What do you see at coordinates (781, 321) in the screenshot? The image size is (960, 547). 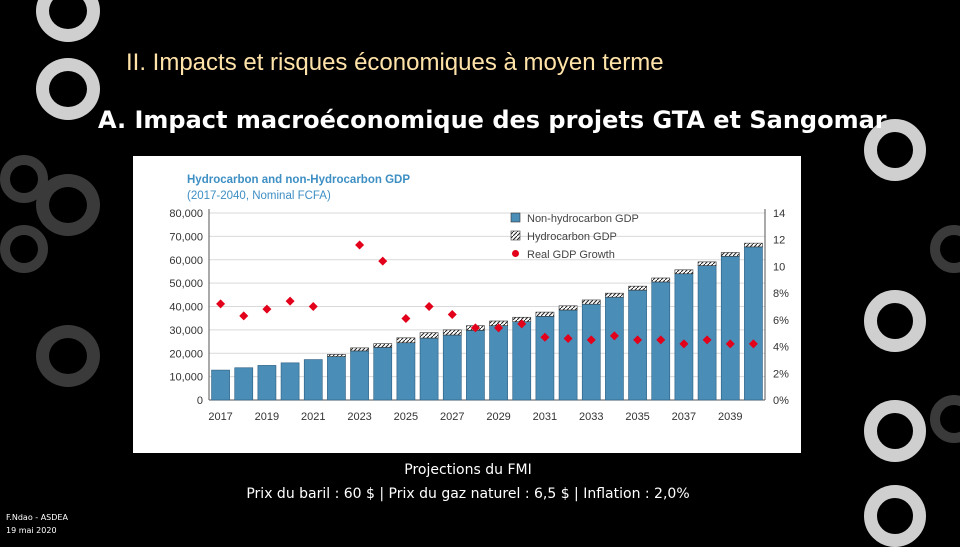 I see `y-right-tick-label: 6%` at bounding box center [781, 321].